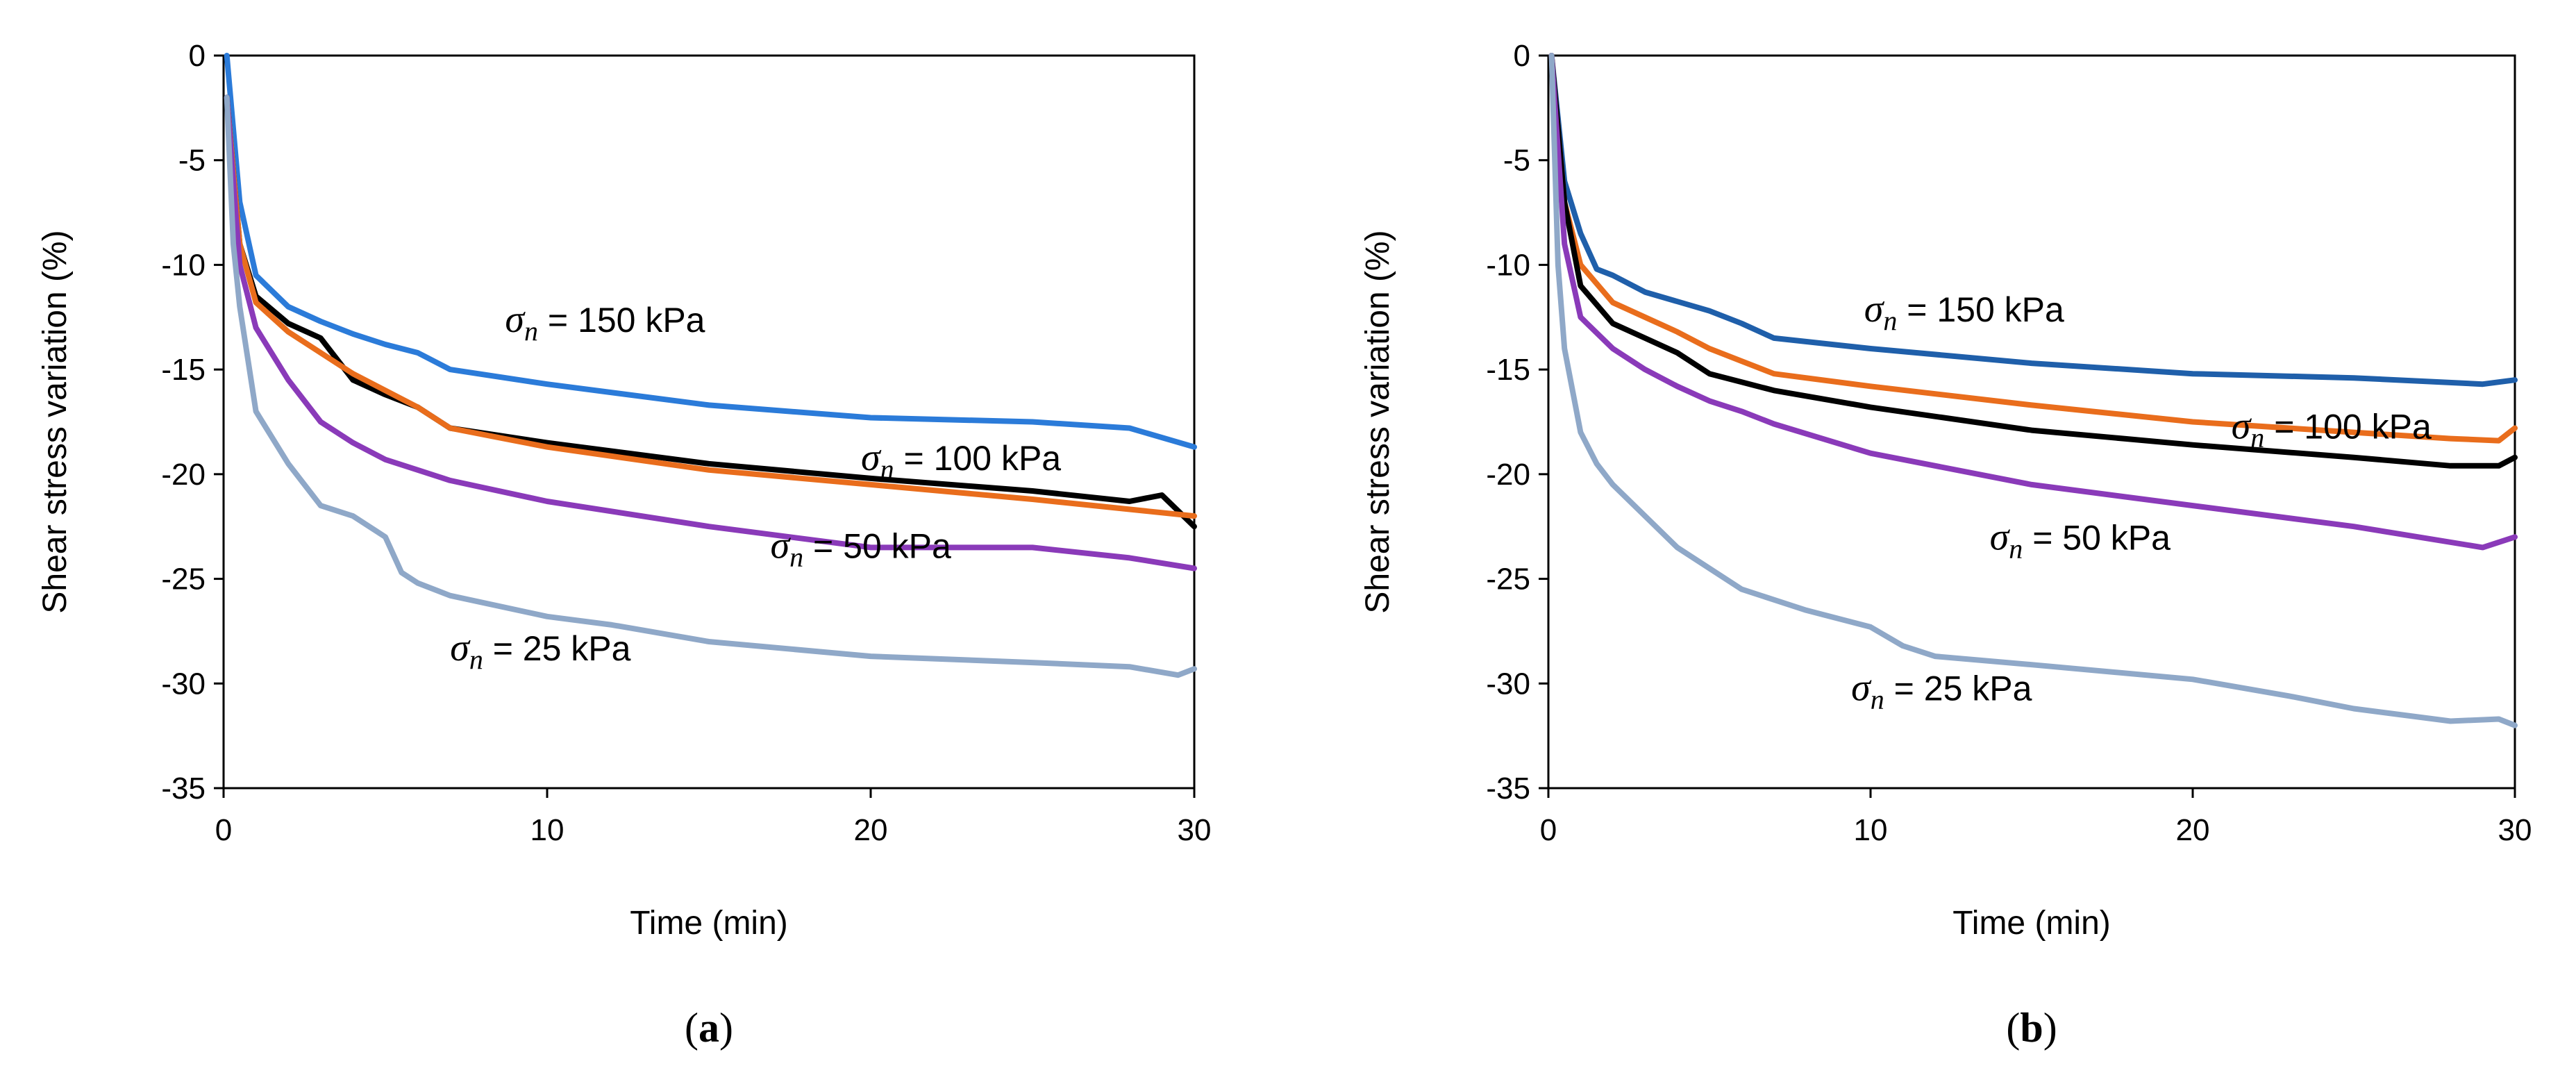 This screenshot has height=1068, width=2576. What do you see at coordinates (2032, 923) in the screenshot?
I see `chart-b-x-axis-title: Time (min)` at bounding box center [2032, 923].